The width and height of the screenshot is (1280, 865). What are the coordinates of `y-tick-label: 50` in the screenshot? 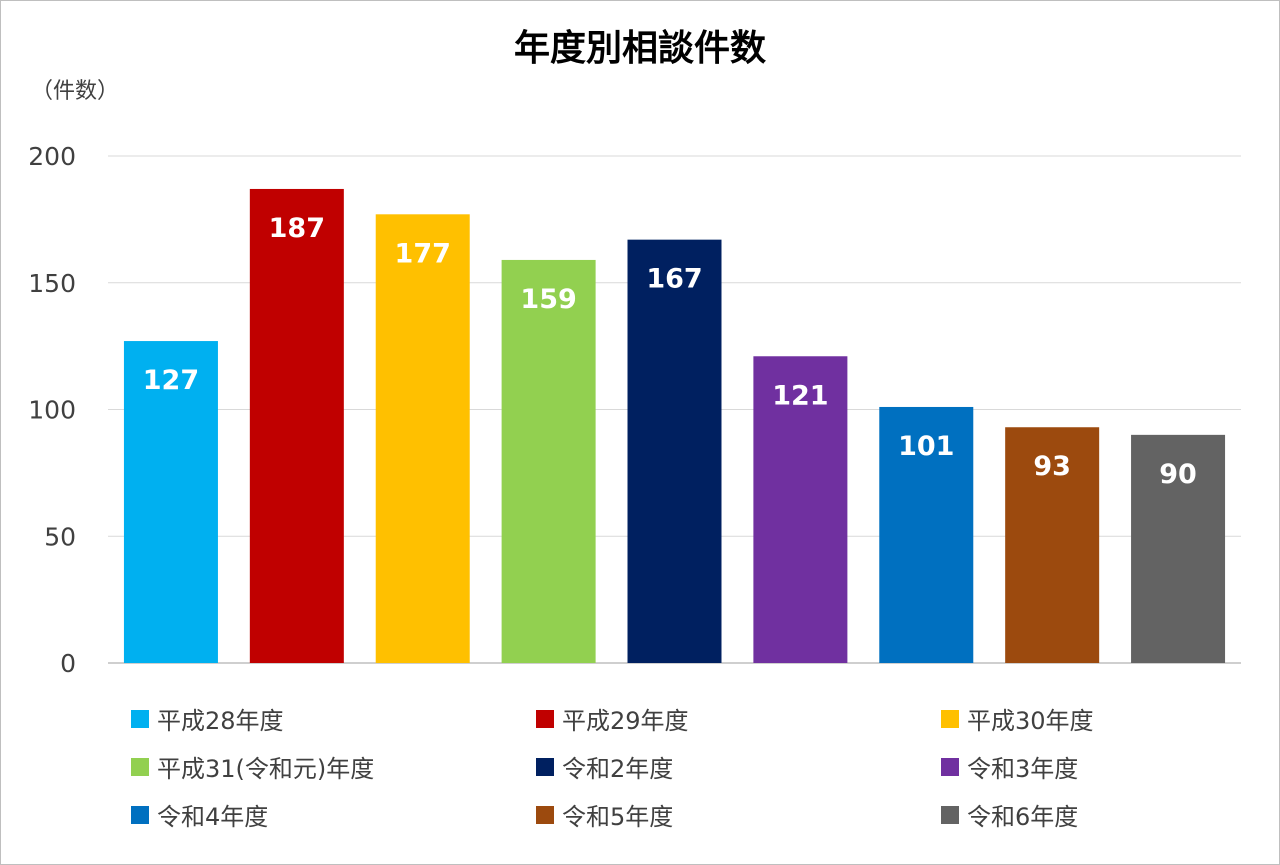 It's located at (60, 536).